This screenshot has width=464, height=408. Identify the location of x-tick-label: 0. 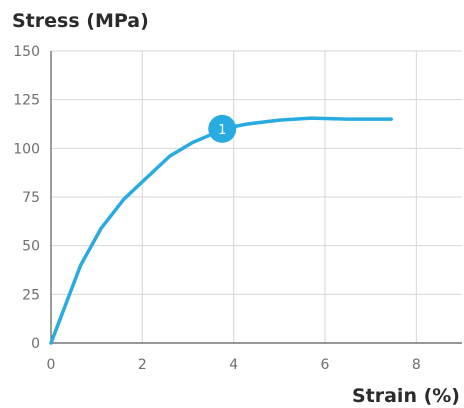
(51, 365).